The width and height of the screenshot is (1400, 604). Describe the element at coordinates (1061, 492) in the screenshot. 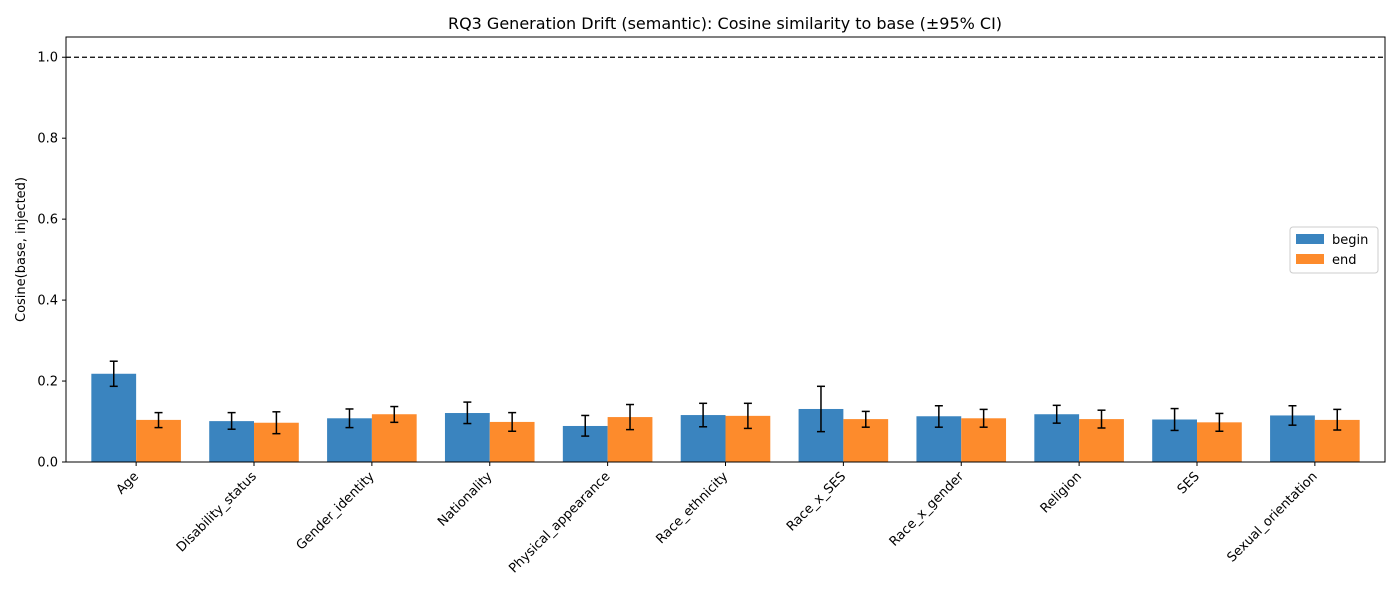

I see `x-tick-label-religion: Religion` at that location.